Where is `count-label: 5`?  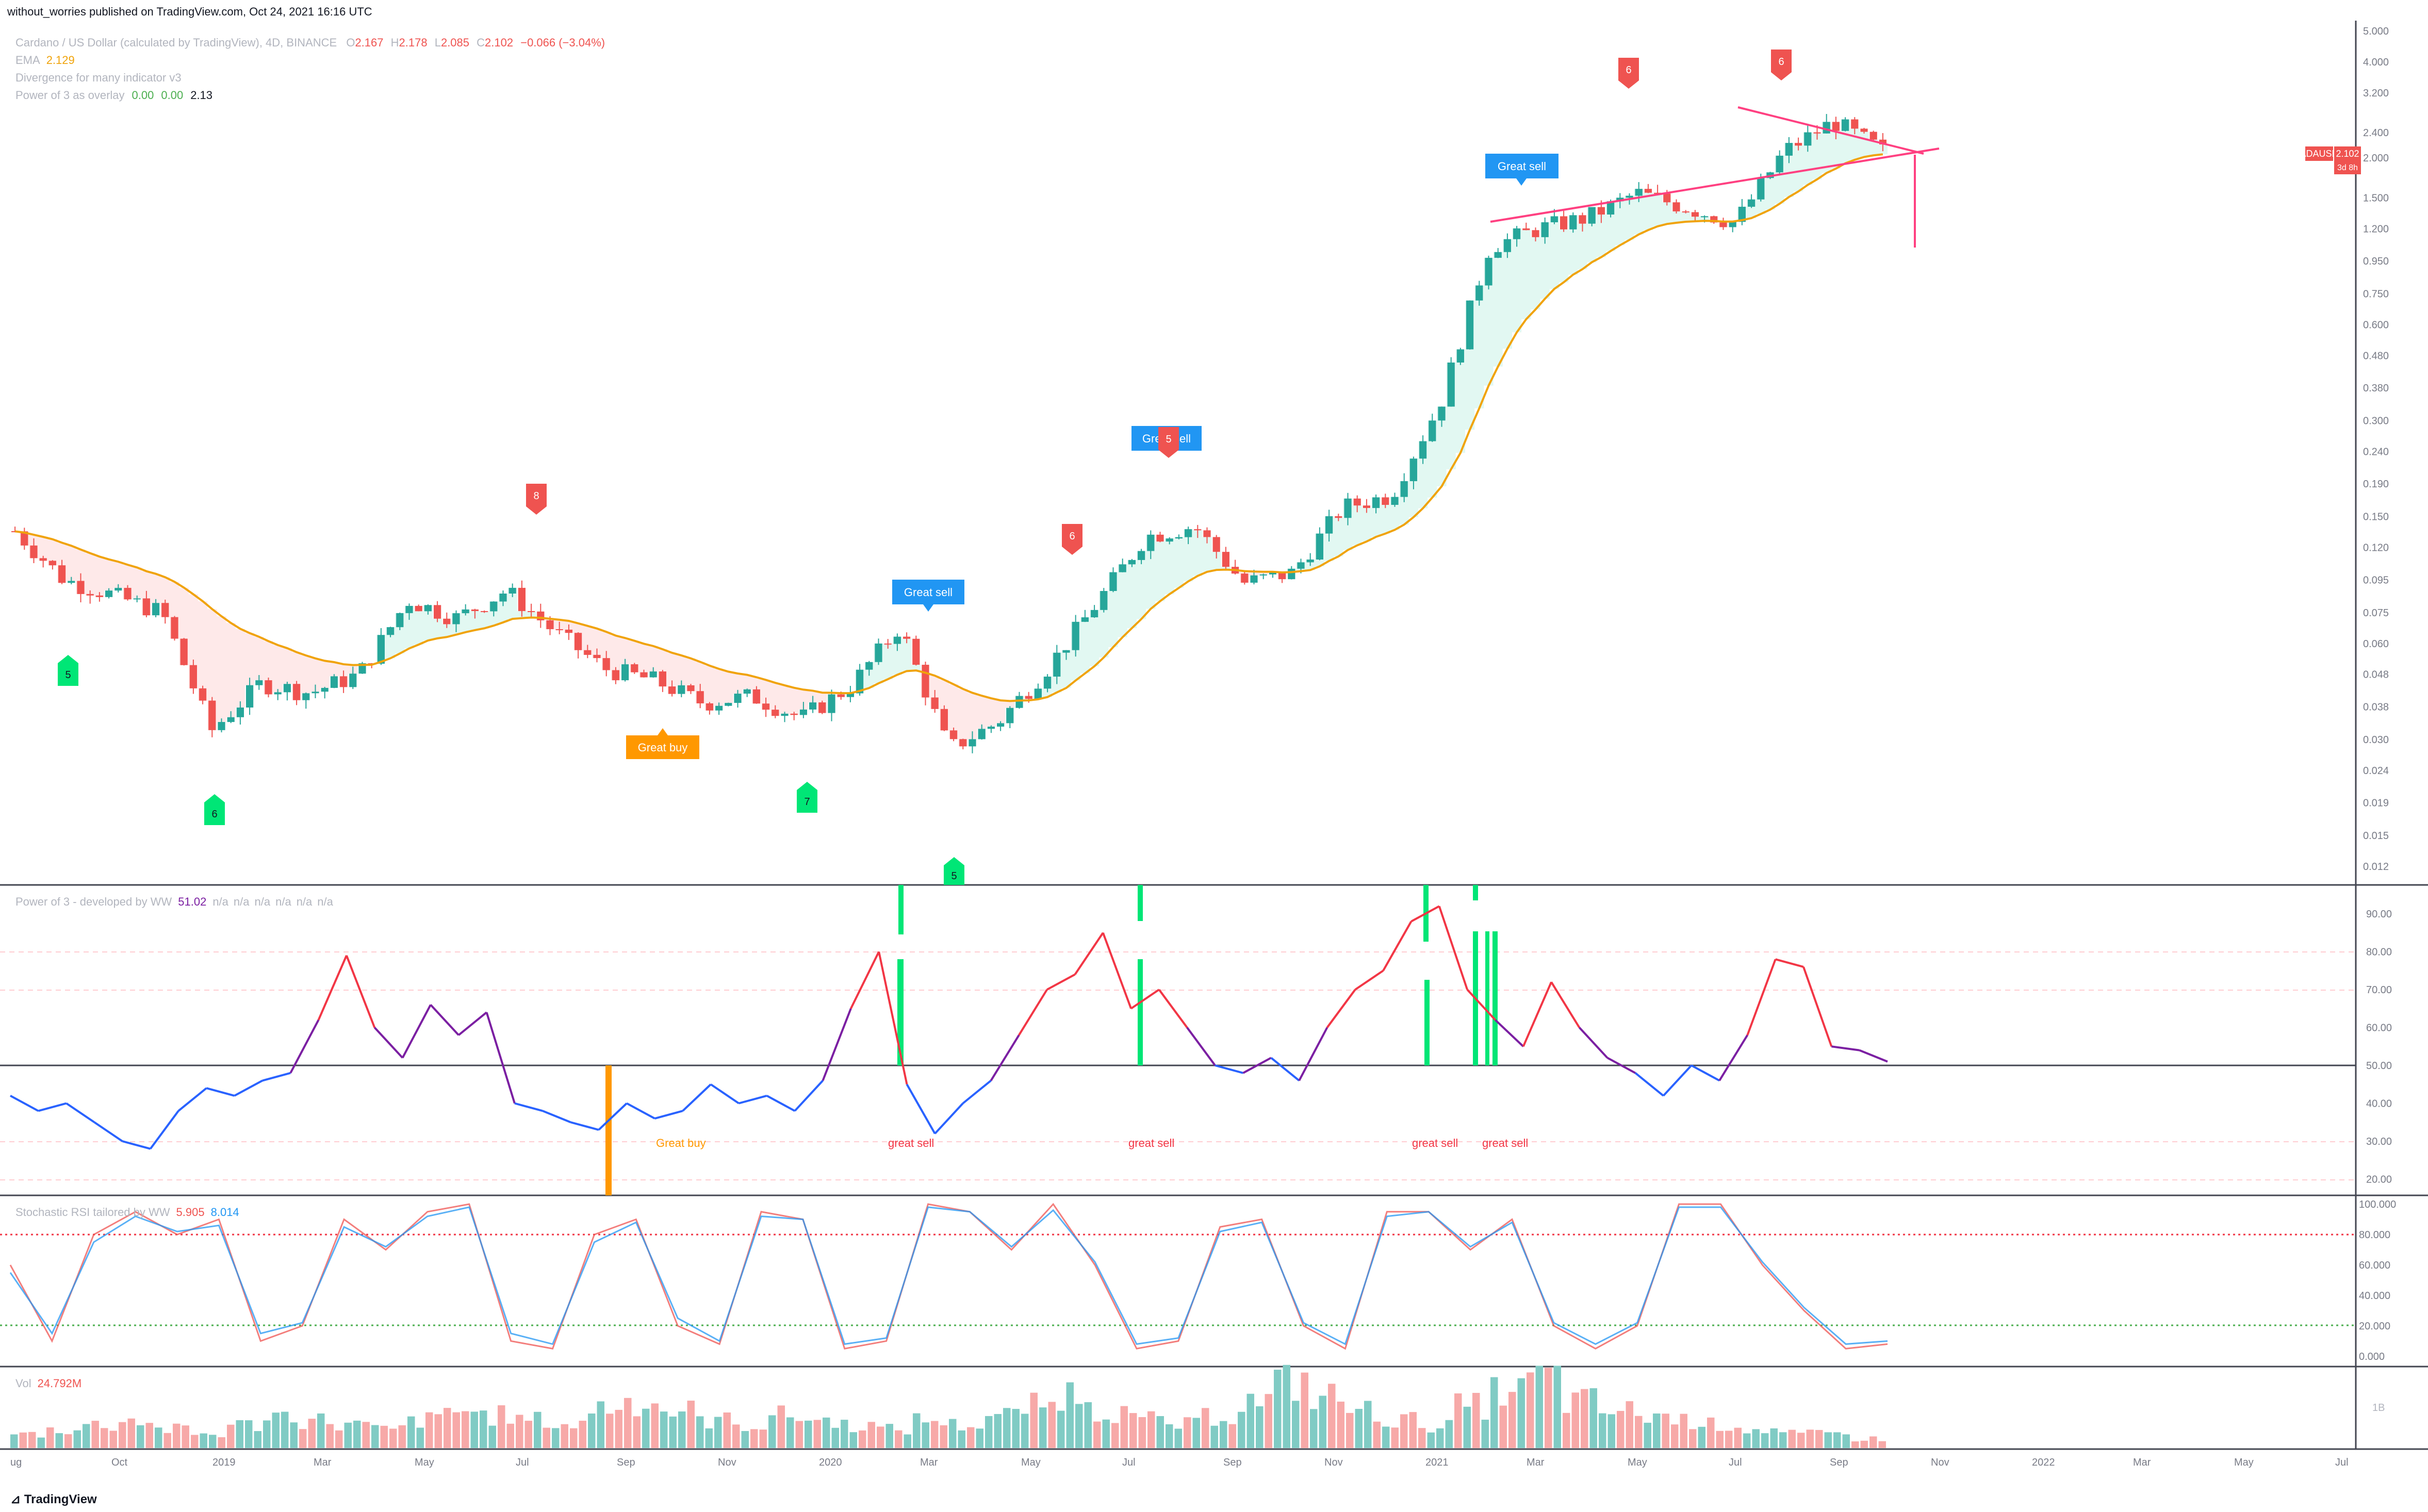
count-label: 5 is located at coordinates (1168, 439).